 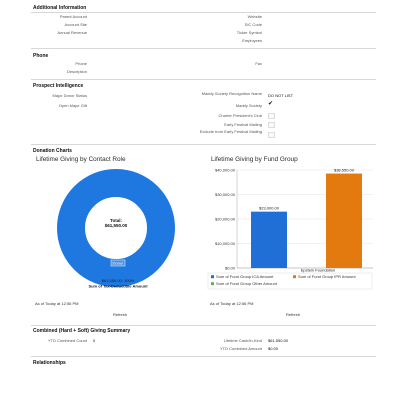 I want to click on section-prospect-intelligence: Prospect Intelligence, so click(x=58, y=86).